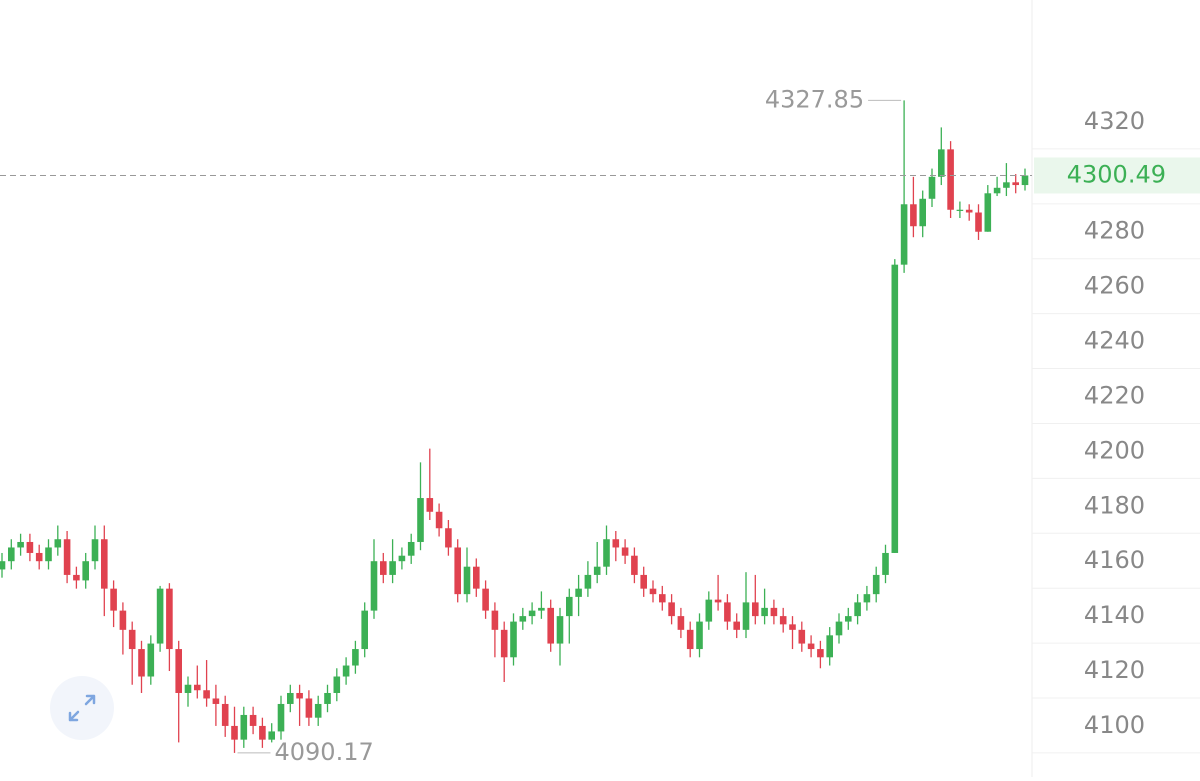 The width and height of the screenshot is (1200, 781). What do you see at coordinates (324, 752) in the screenshot?
I see `low-label: 4090.17` at bounding box center [324, 752].